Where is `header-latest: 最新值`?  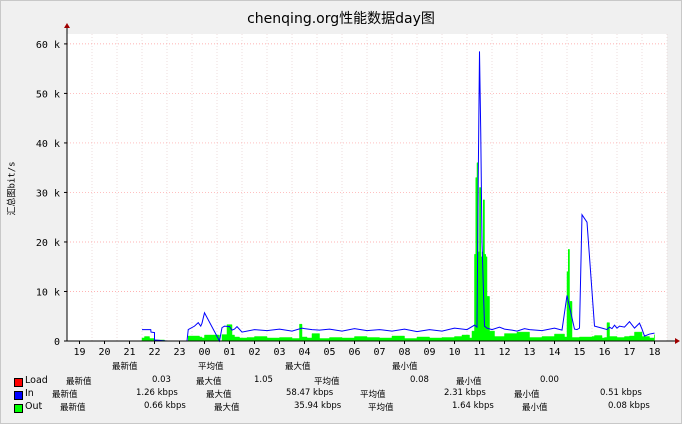
header-latest: 最新值 is located at coordinates (125, 367).